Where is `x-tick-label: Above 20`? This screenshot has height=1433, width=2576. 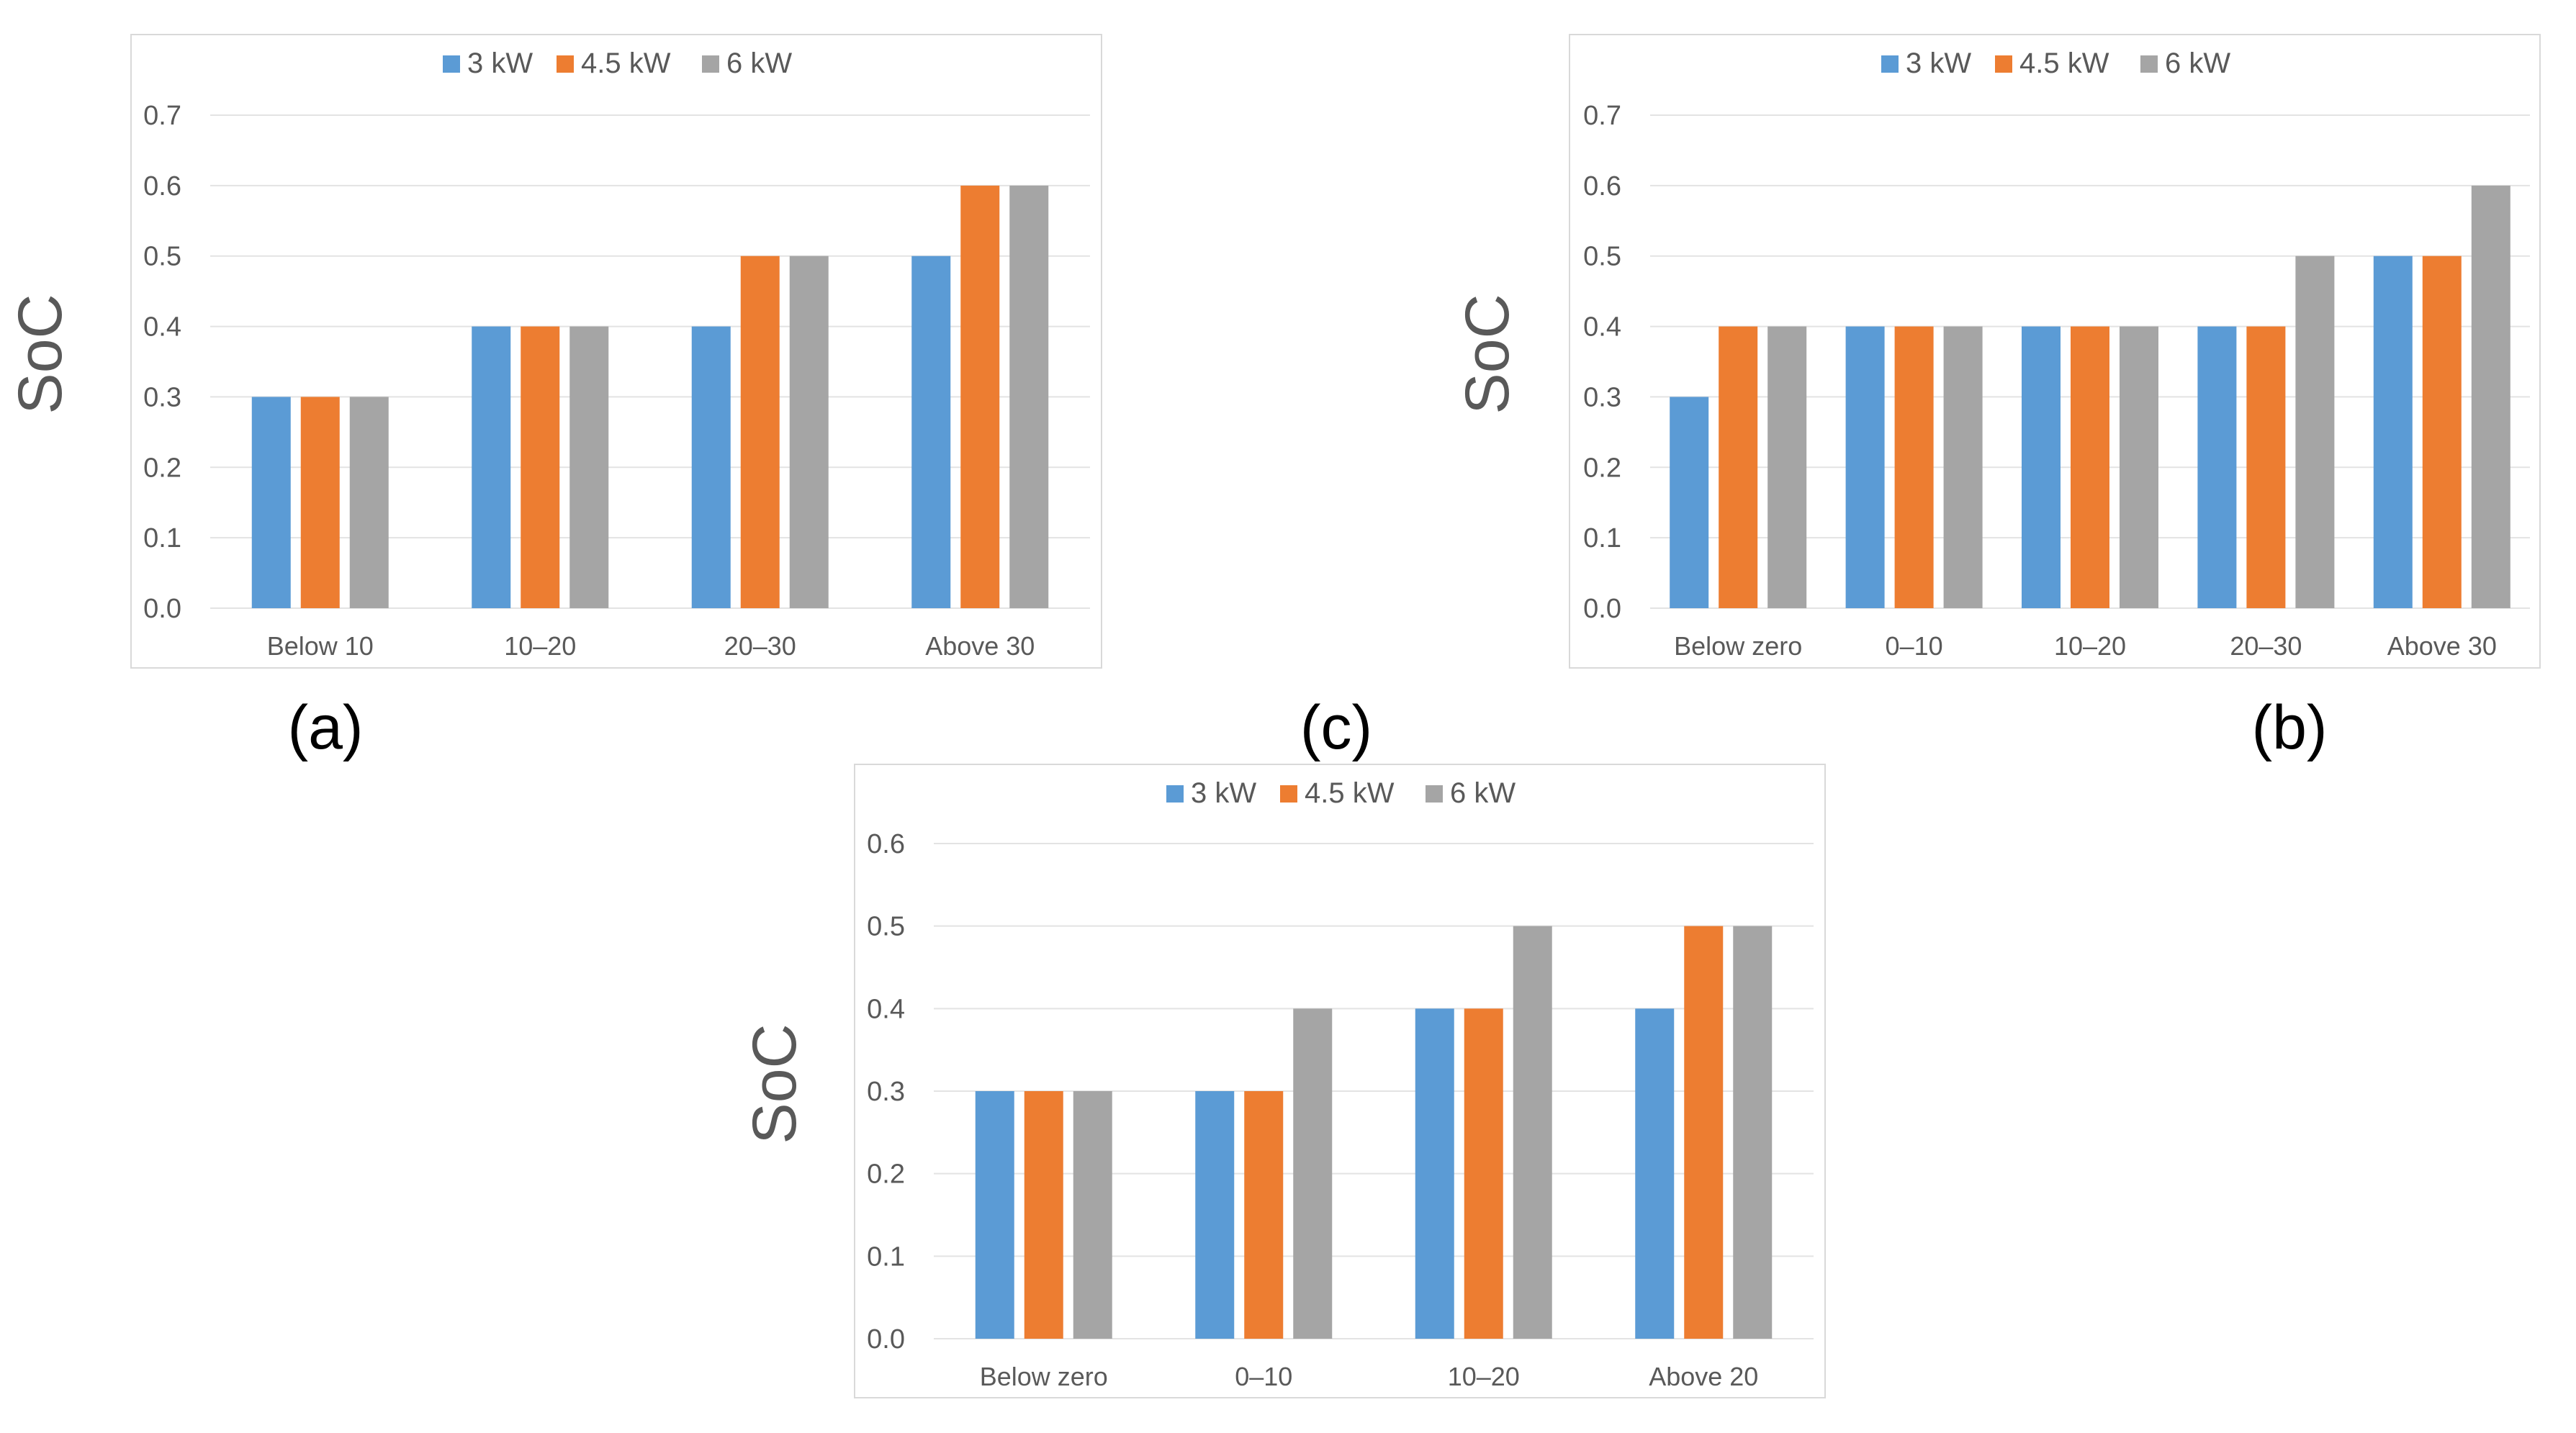 x-tick-label: Above 20 is located at coordinates (1704, 1377).